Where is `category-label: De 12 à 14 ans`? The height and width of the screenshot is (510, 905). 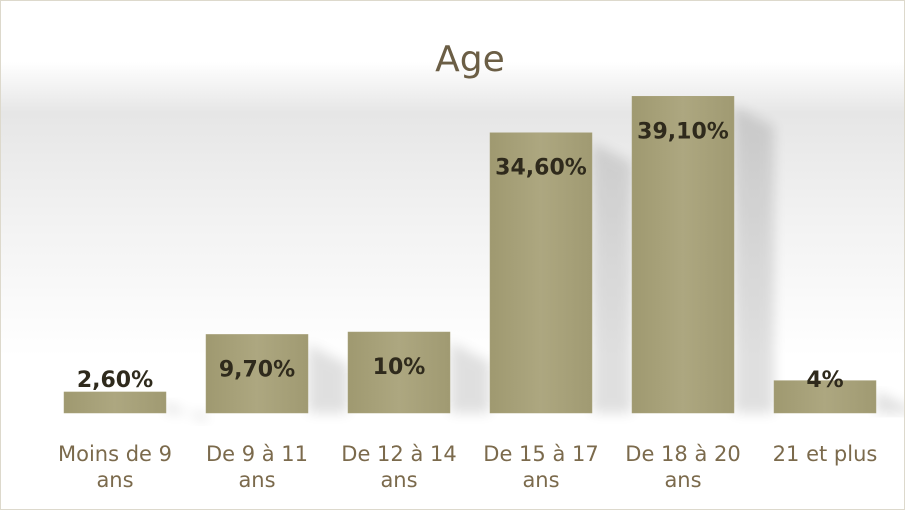
category-label: De 12 à 14 ans is located at coordinates (399, 467).